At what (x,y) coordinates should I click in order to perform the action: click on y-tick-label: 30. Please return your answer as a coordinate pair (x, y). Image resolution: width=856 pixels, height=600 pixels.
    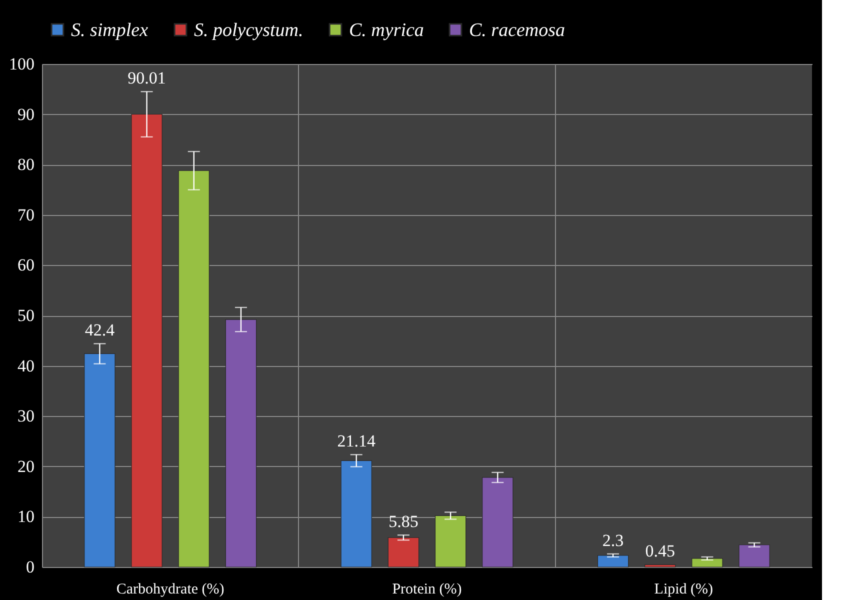
    Looking at the image, I should click on (26, 416).